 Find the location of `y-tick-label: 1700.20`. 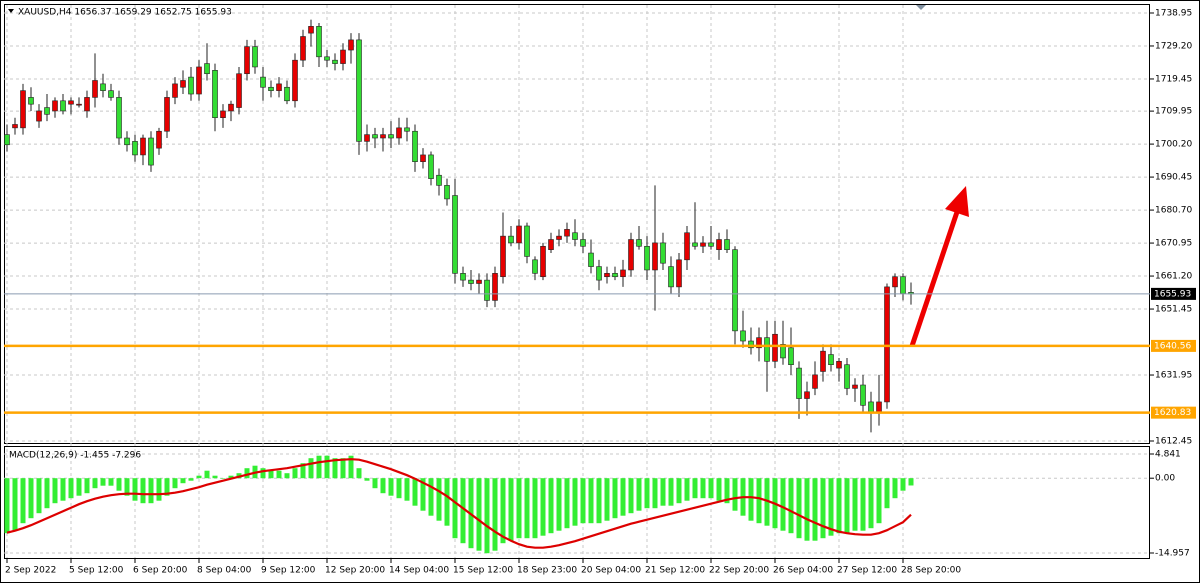

y-tick-label: 1700.20 is located at coordinates (1173, 145).